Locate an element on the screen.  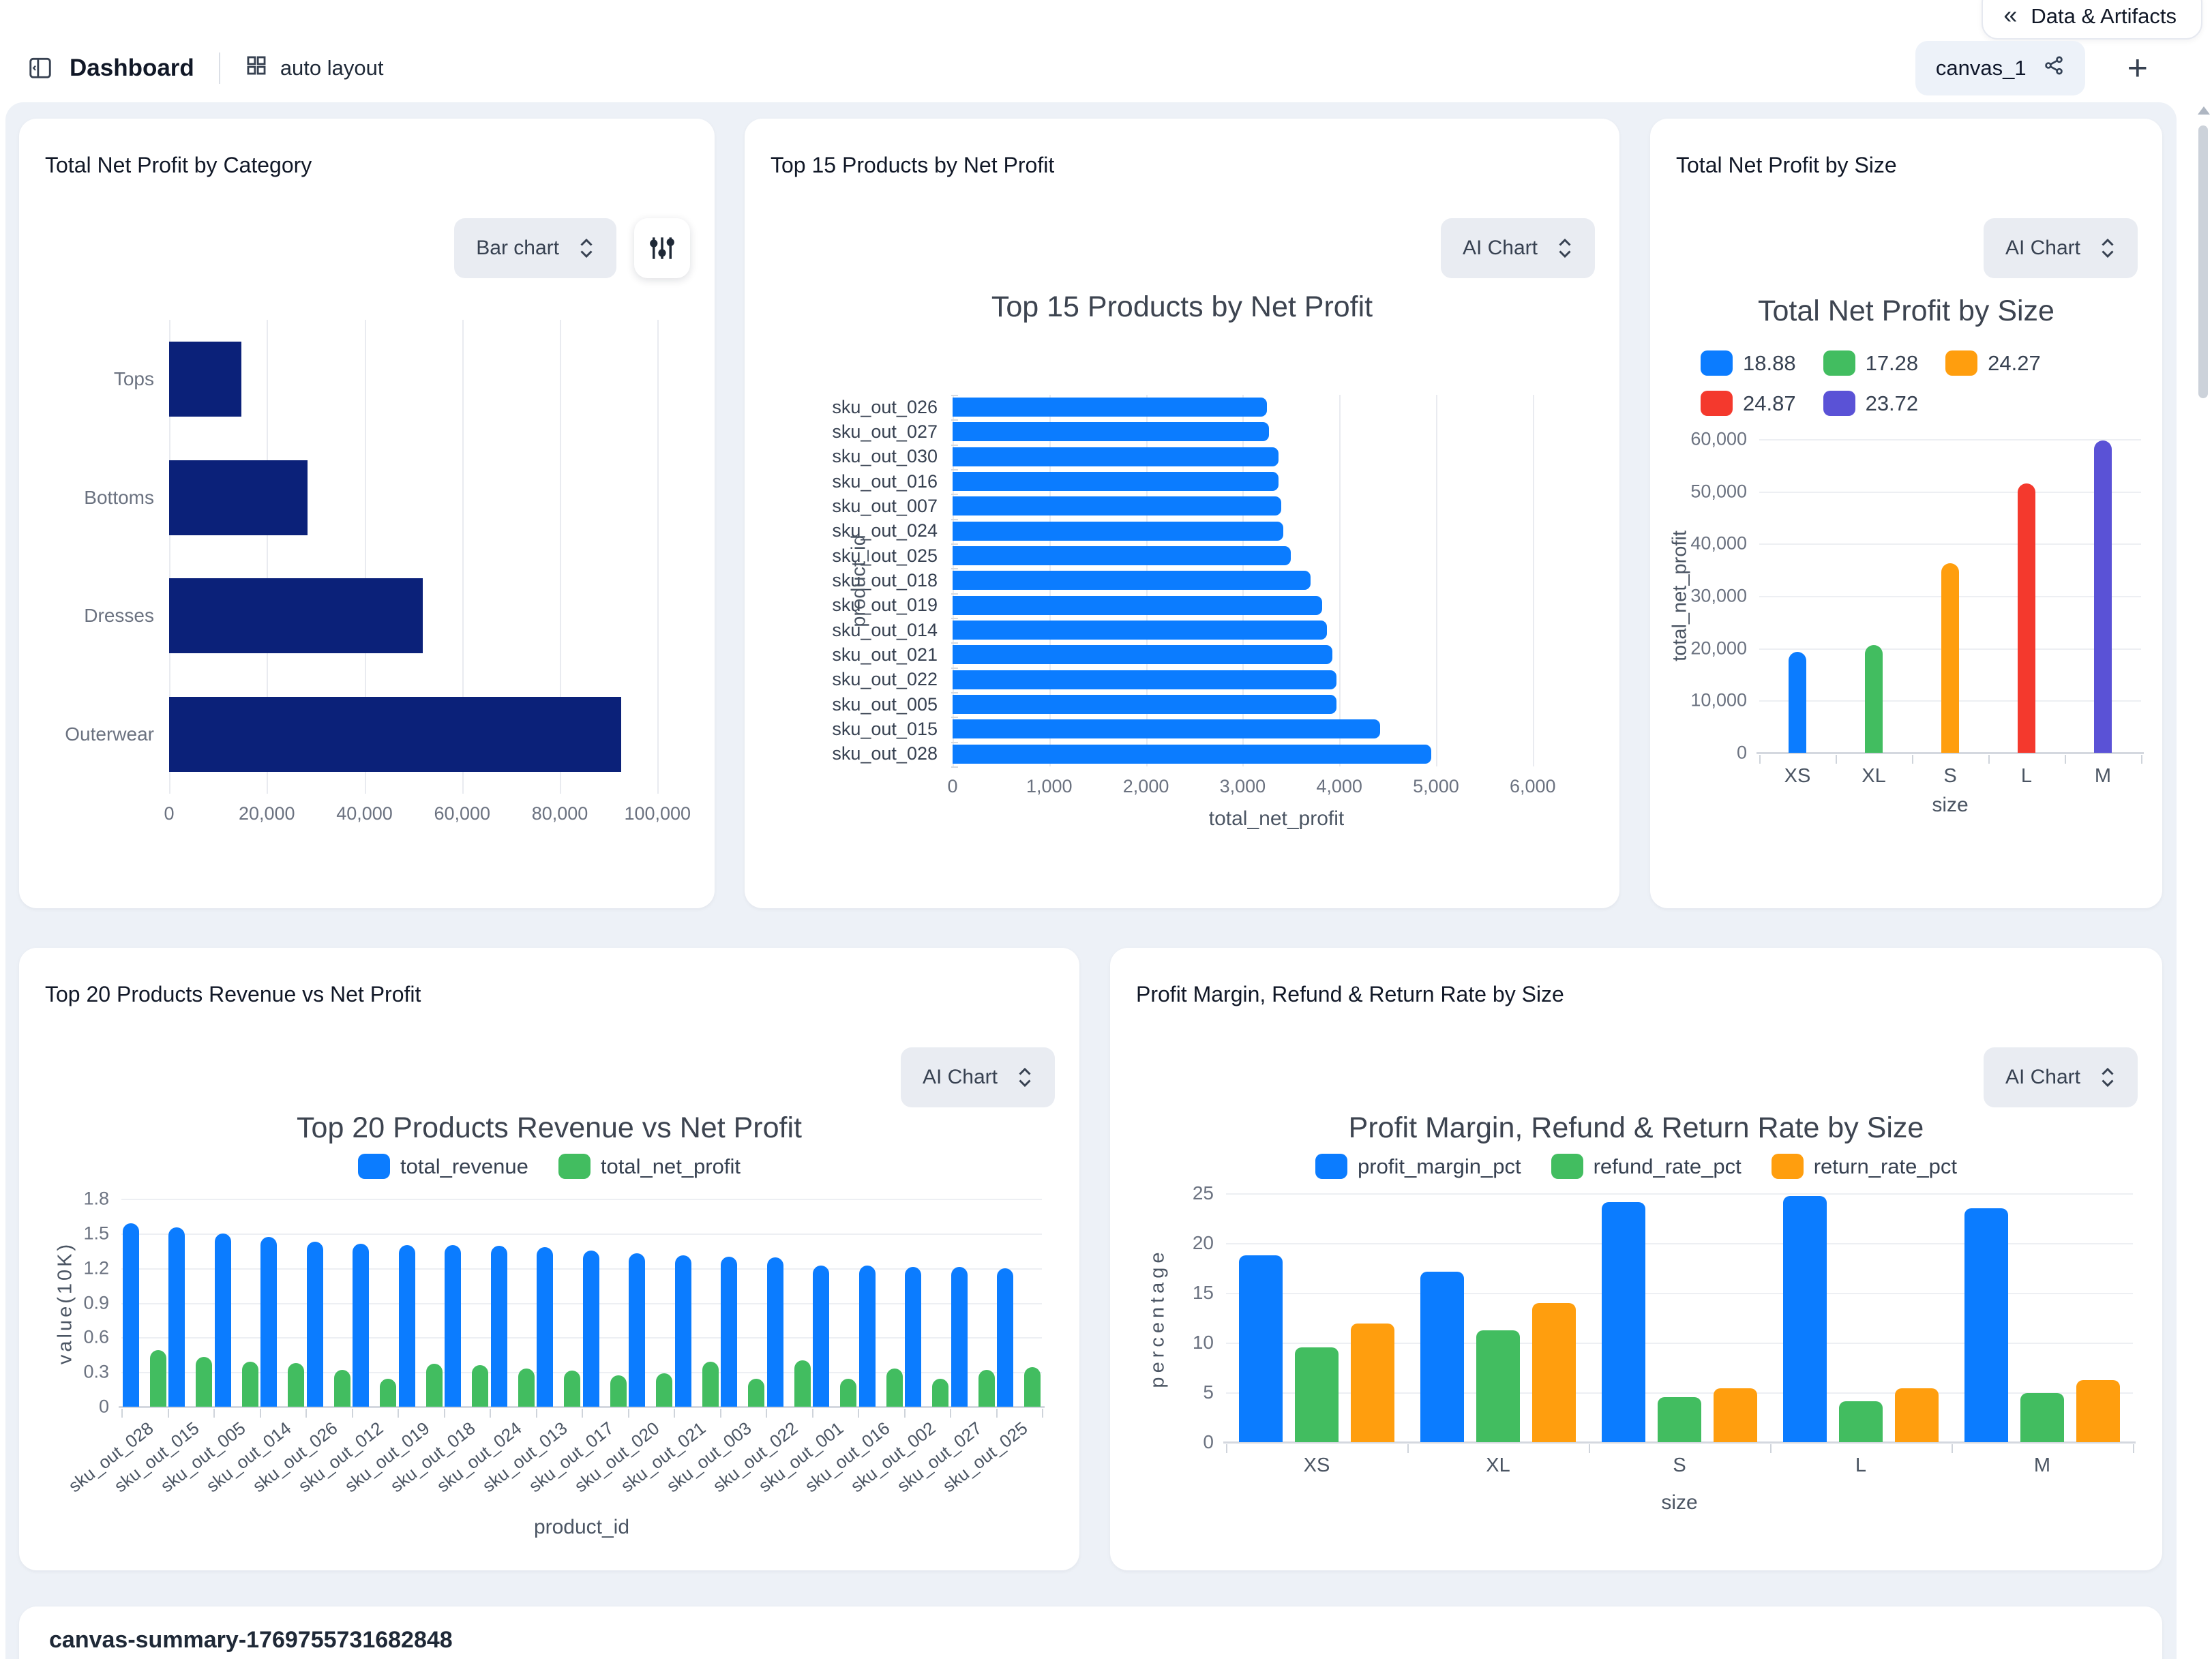
data-artifacts-button: « Data & Artifacts is located at coordinates (2092, 20).